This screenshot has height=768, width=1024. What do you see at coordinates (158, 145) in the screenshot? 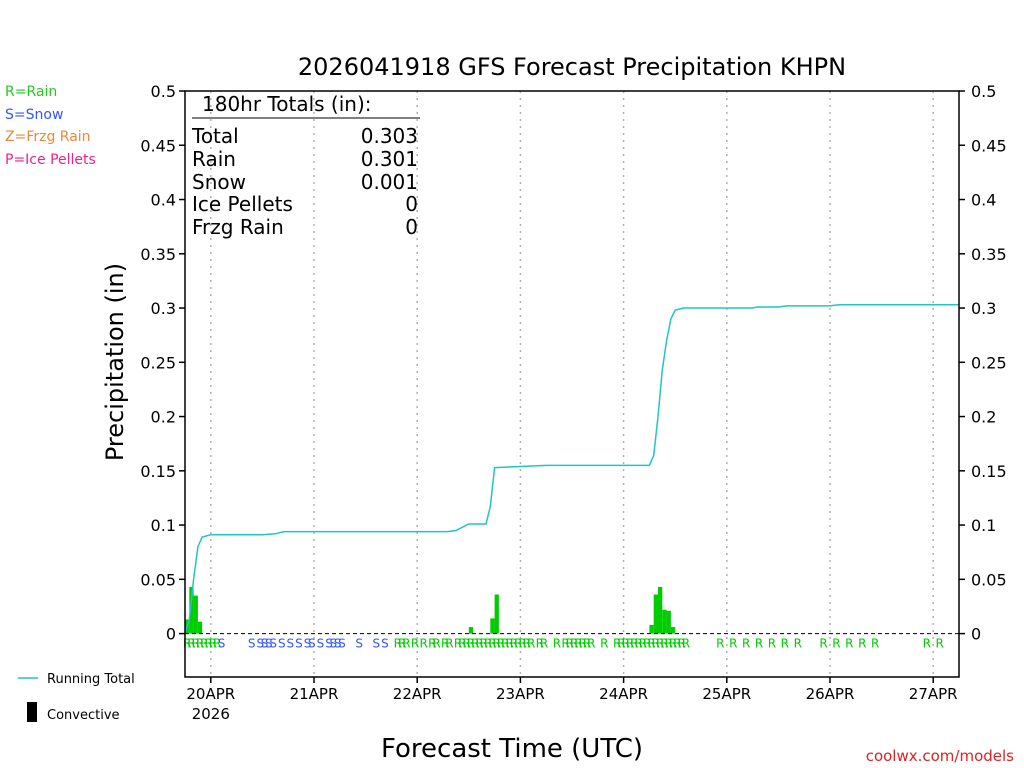
I see `y-tick-label-left: 0.45` at bounding box center [158, 145].